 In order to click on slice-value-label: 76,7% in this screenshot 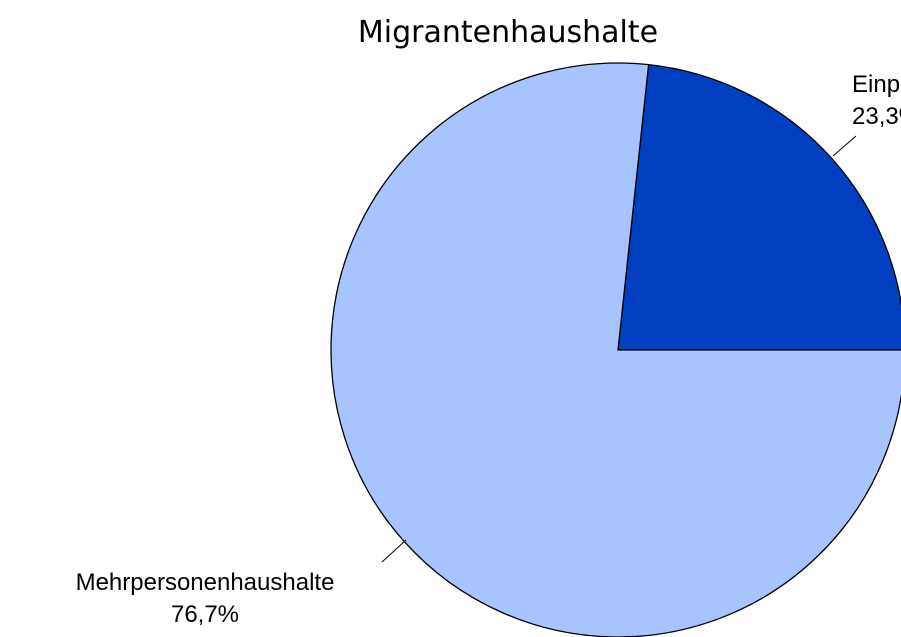, I will do `click(205, 614)`.